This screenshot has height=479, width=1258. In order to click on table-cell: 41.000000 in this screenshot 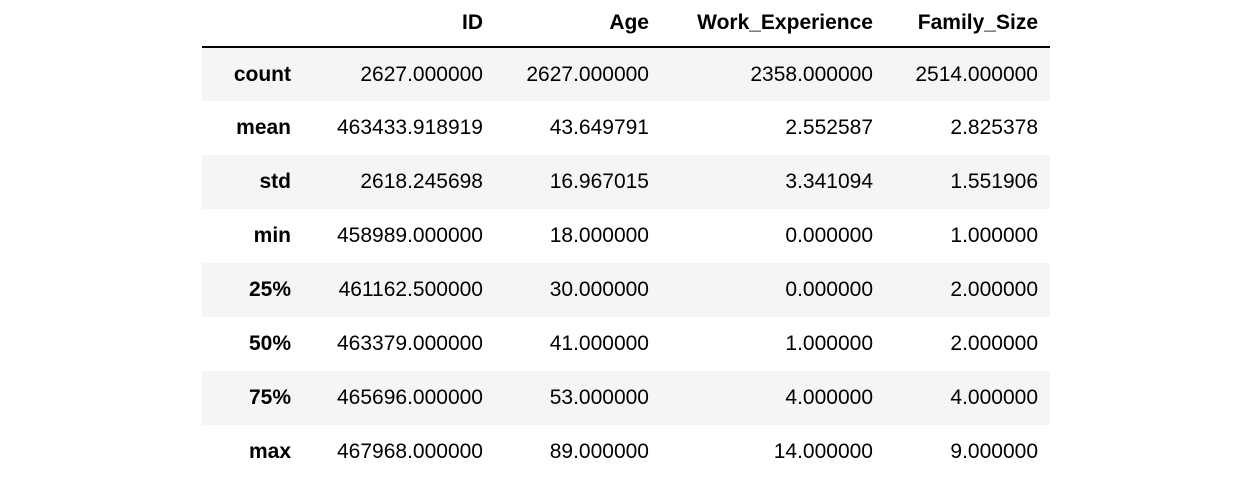, I will do `click(599, 343)`.